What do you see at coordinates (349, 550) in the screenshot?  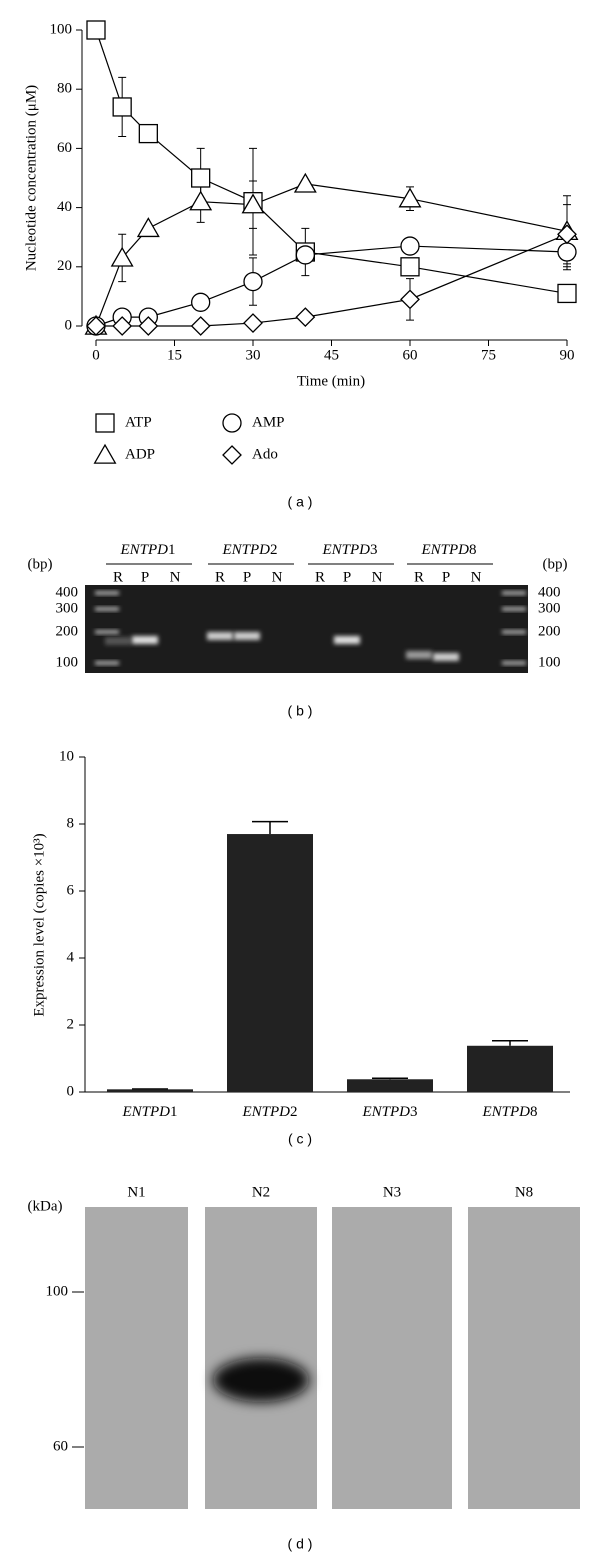 I see `gene-label: ENTPD3` at bounding box center [349, 550].